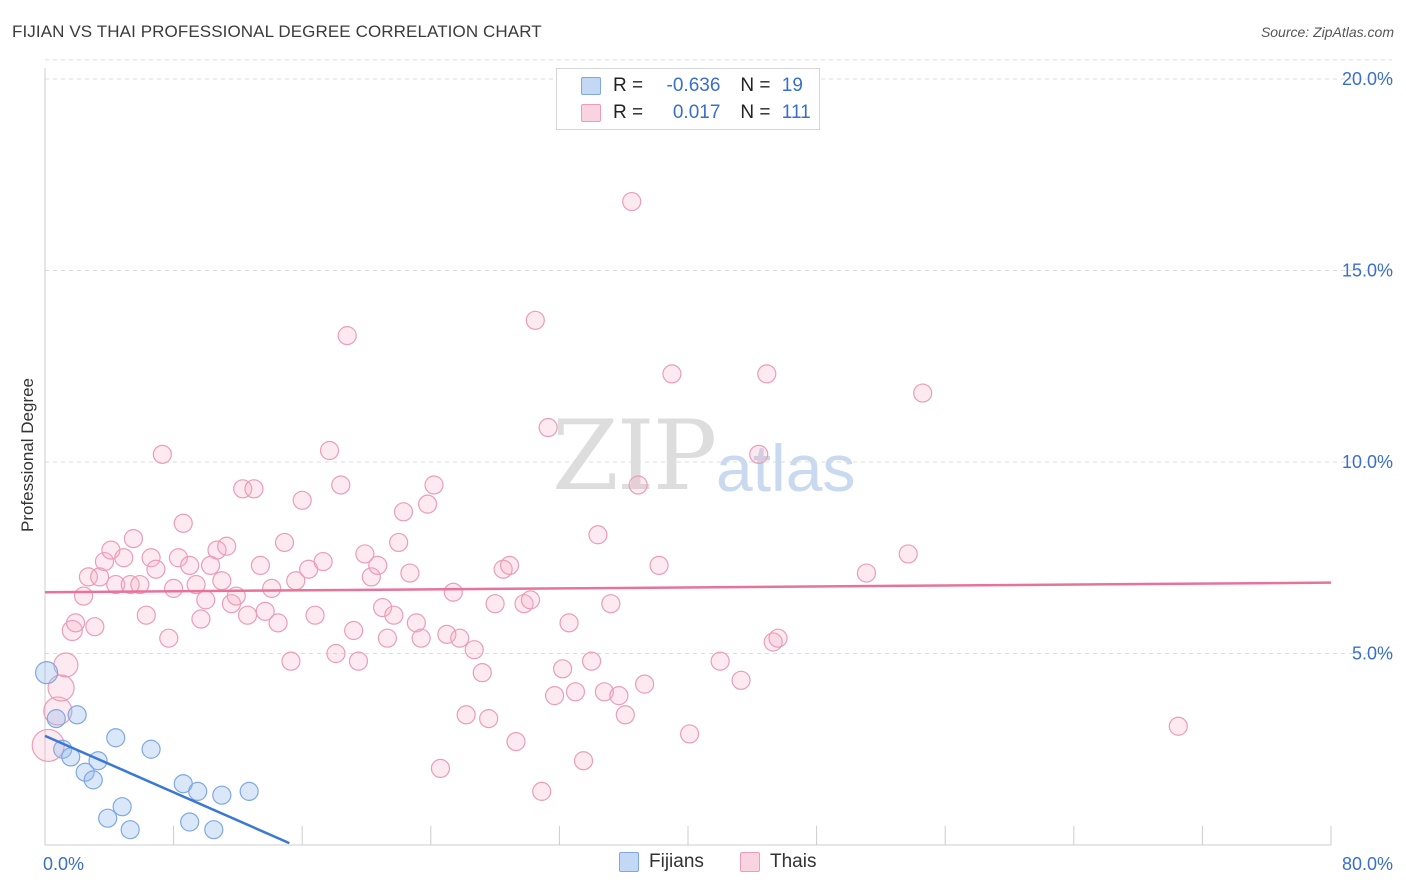  What do you see at coordinates (796, 112) in the screenshot?
I see `legend-n-value-thais: 111` at bounding box center [796, 112].